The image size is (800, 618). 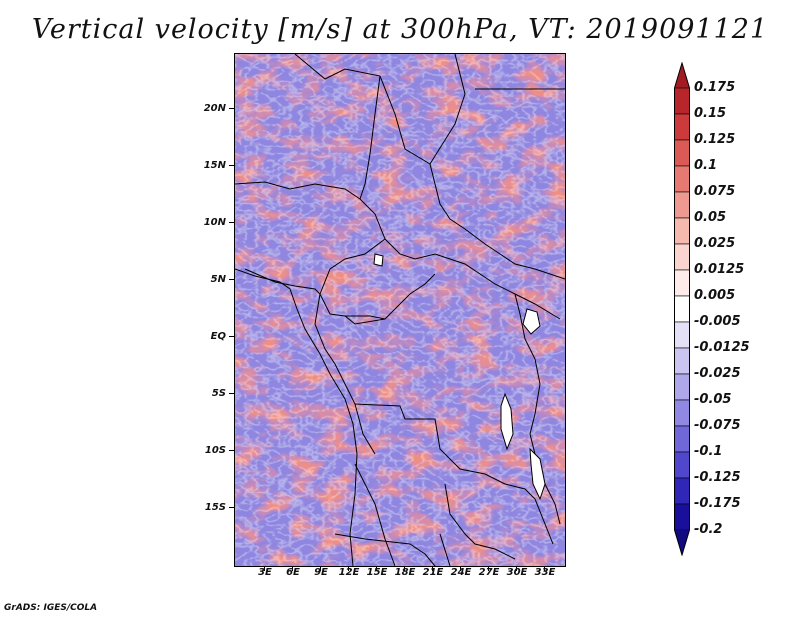 I want to click on colorbar-cap-bottom, so click(x=682, y=542).